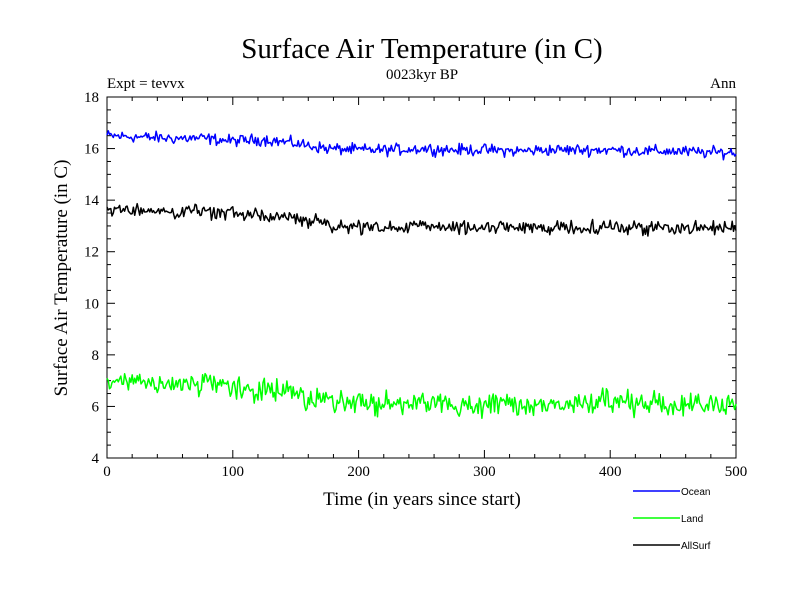  I want to click on y-tick-label: 14, so click(92, 201).